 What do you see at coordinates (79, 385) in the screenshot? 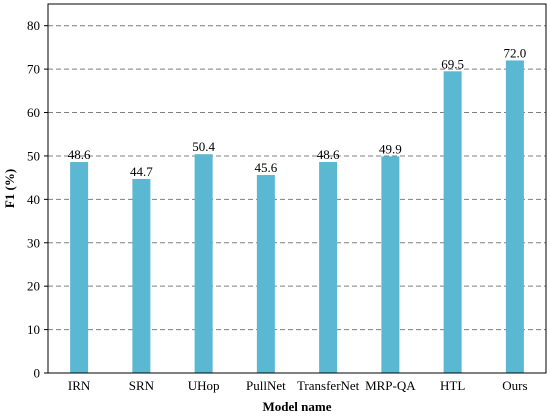
I see `x-tick-label: IRN` at bounding box center [79, 385].